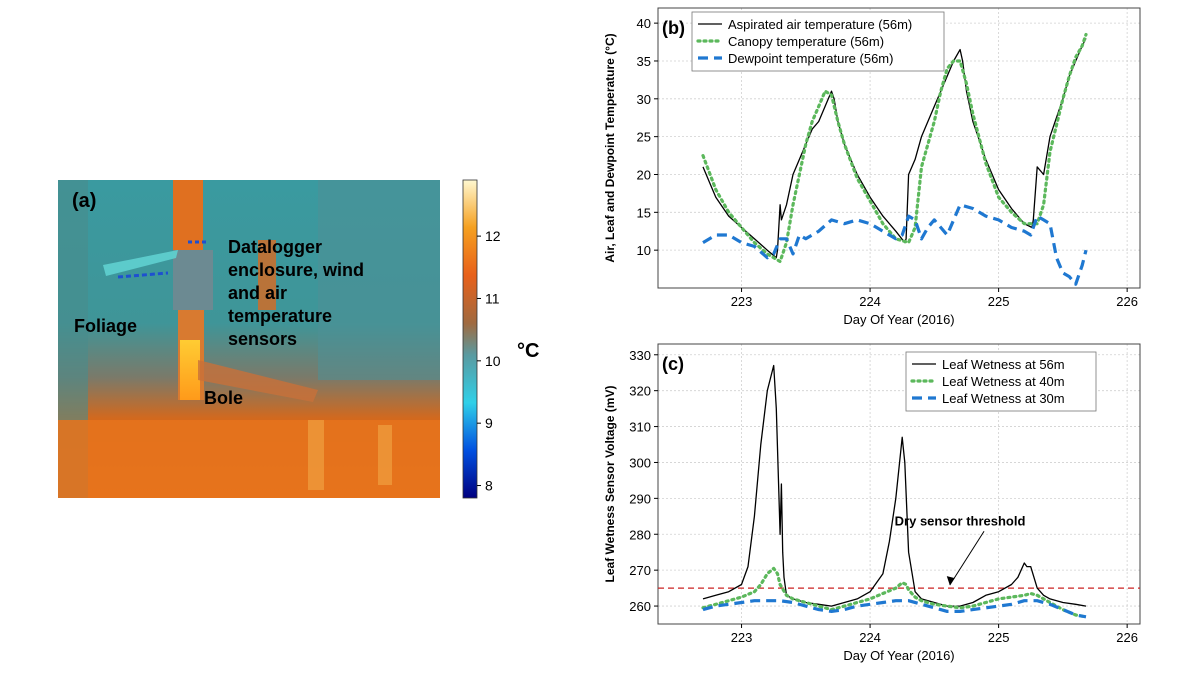 The height and width of the screenshot is (677, 1200). What do you see at coordinates (640, 498) in the screenshot?
I see `chart-c-y-tick-label: 290` at bounding box center [640, 498].